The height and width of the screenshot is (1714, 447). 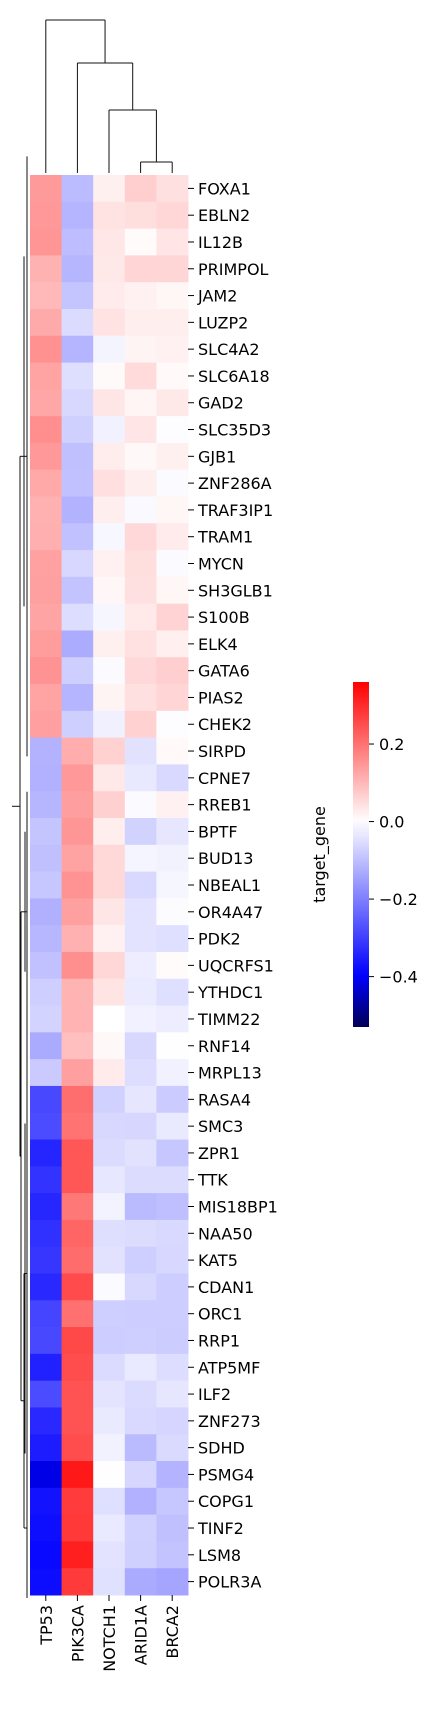 What do you see at coordinates (229, 885) in the screenshot?
I see `row-label: NBEAL1` at bounding box center [229, 885].